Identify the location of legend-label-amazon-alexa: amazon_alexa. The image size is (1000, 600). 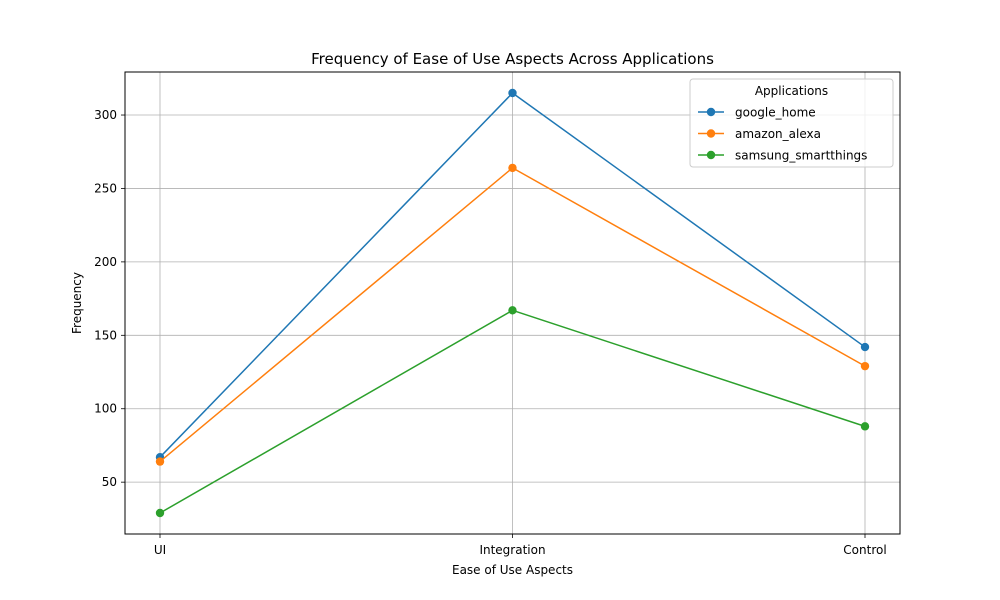
(778, 134).